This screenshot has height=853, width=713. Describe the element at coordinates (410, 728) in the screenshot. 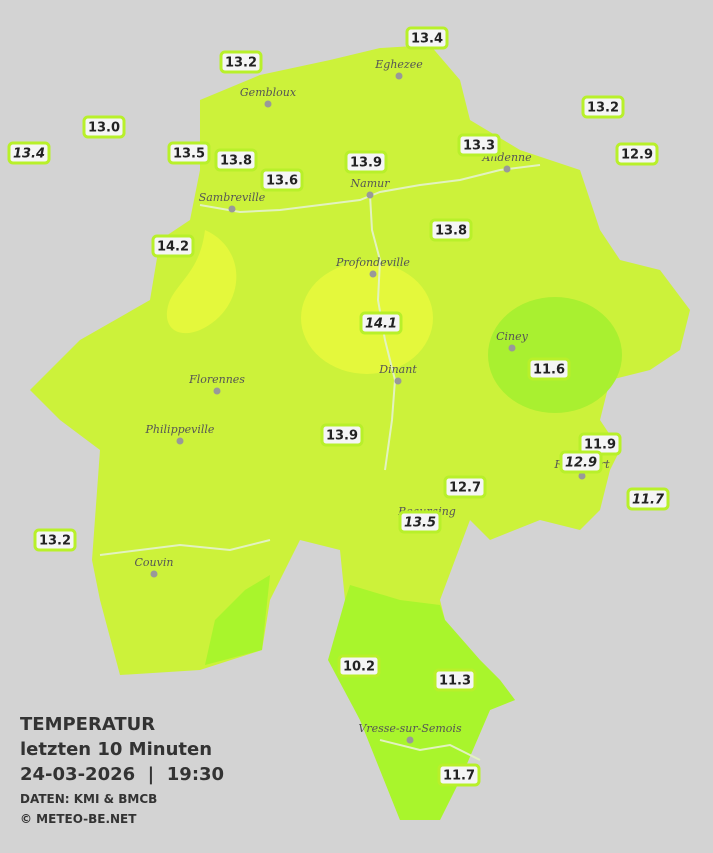

I see `town-label: Vresse-sur-Semois` at that location.